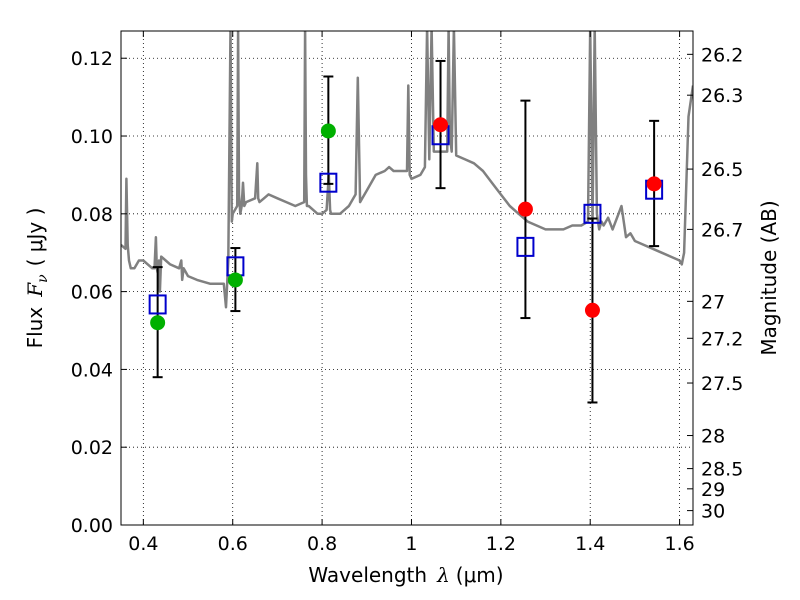 The image size is (800, 600). What do you see at coordinates (35, 328) in the screenshot?
I see `y-axis-label-prefix: Flux` at bounding box center [35, 328].